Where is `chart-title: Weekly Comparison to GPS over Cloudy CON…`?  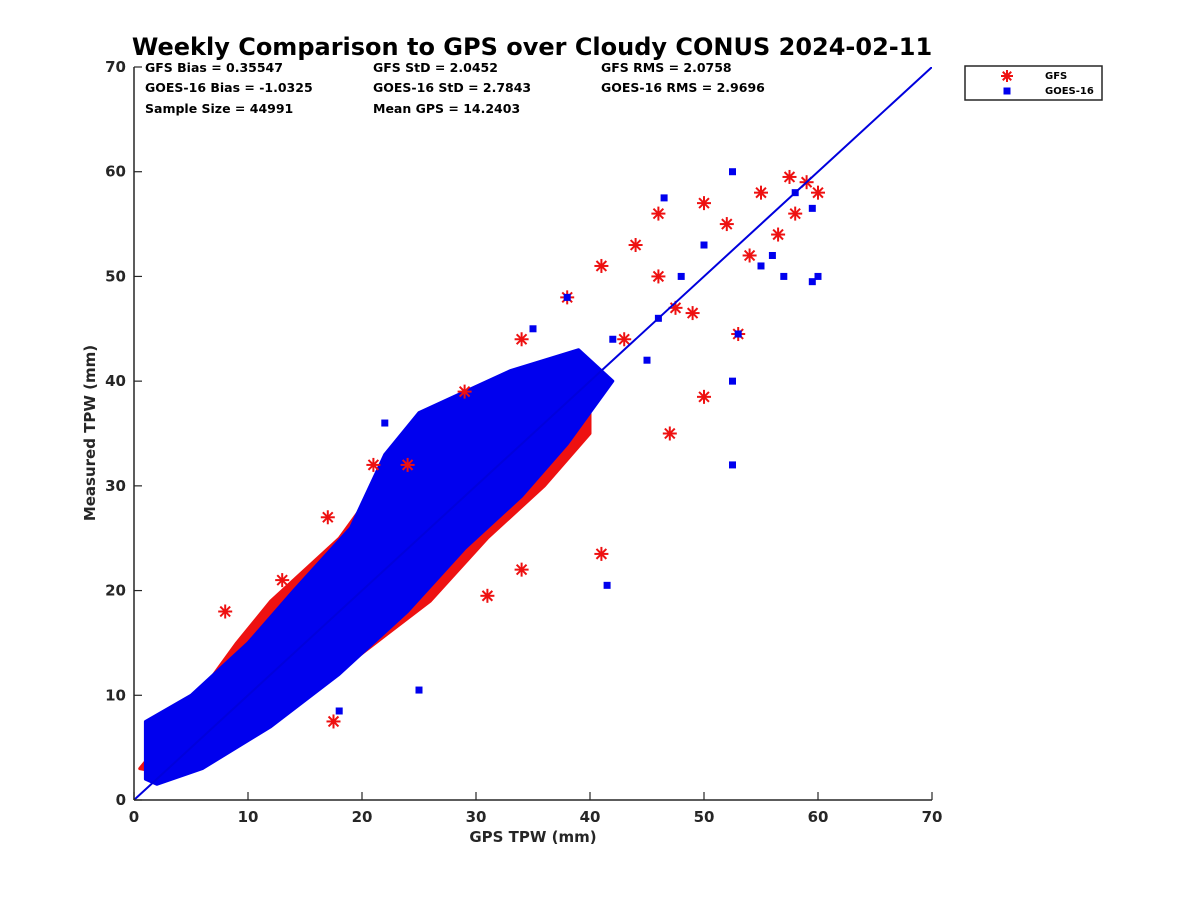
chart-title: Weekly Comparison to GPS over Cloudy CON… is located at coordinates (532, 47).